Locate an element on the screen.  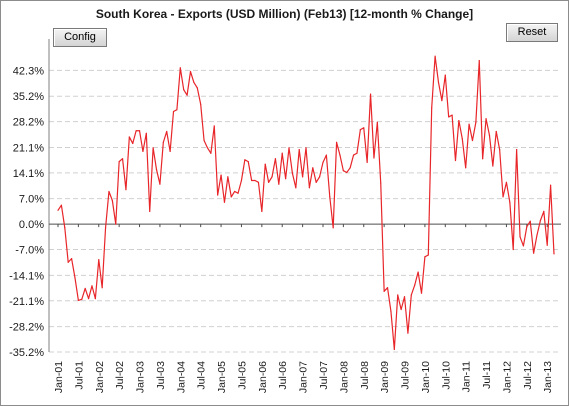
x-tick-label: Jul-10 is located at coordinates (446, 375).